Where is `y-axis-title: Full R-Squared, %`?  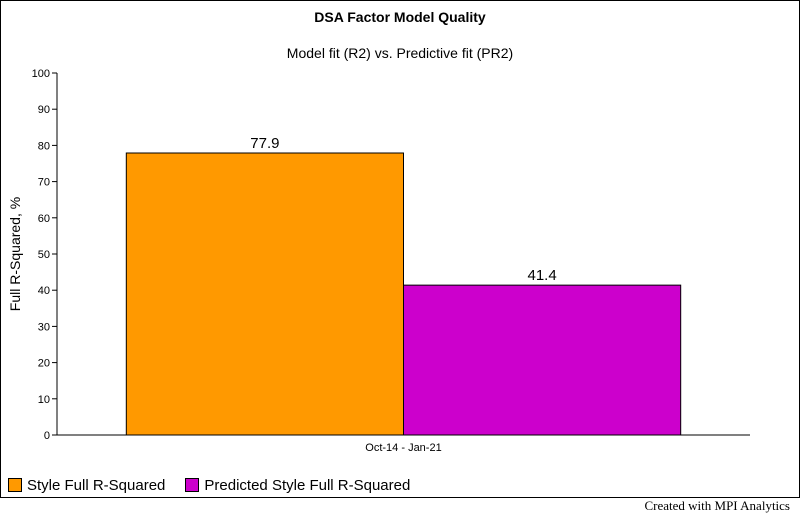 y-axis-title: Full R-Squared, % is located at coordinates (15, 254).